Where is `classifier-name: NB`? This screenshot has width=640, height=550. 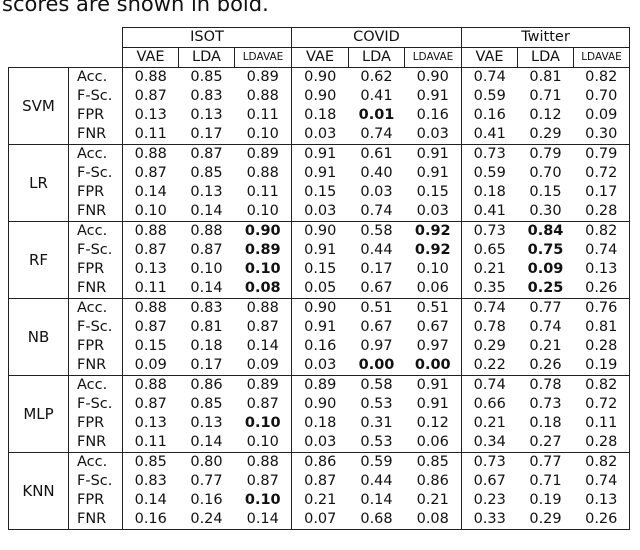
classifier-name: NB is located at coordinates (38, 337).